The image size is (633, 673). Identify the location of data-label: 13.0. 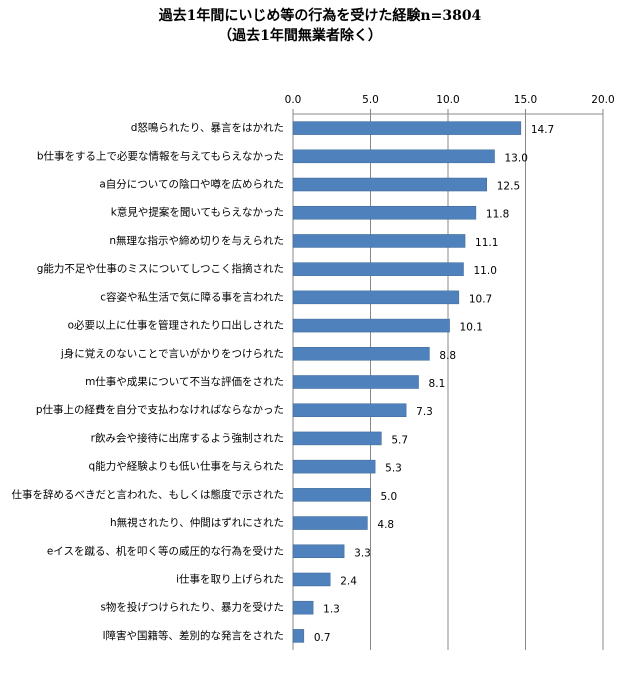
(516, 158).